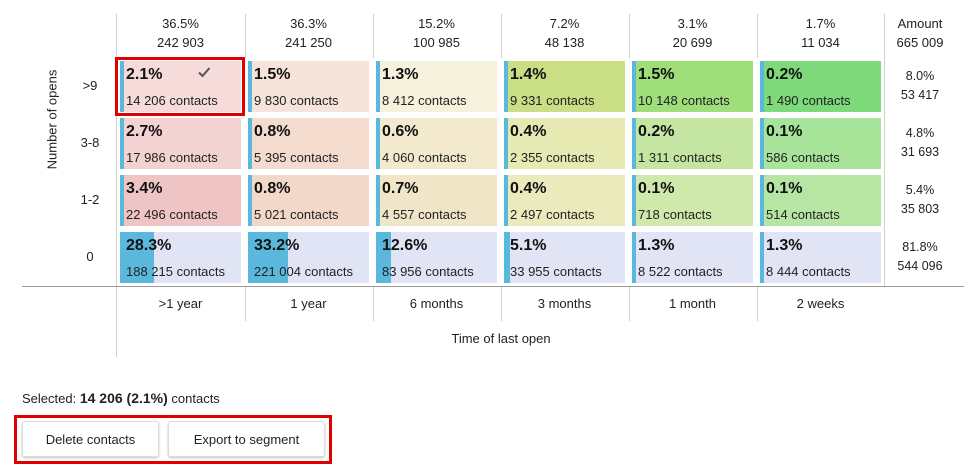 Image resolution: width=977 pixels, height=471 pixels. What do you see at coordinates (90, 85) in the screenshot?
I see `row-label: >9` at bounding box center [90, 85].